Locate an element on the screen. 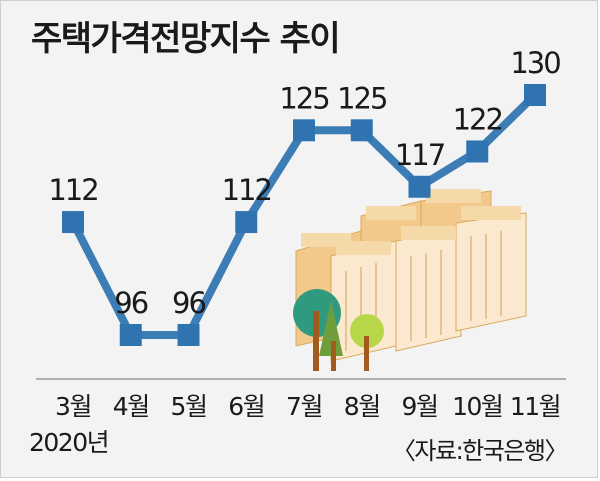 Image resolution: width=600 pixels, height=481 pixels. x-tick-label: 3월 is located at coordinates (73, 406).